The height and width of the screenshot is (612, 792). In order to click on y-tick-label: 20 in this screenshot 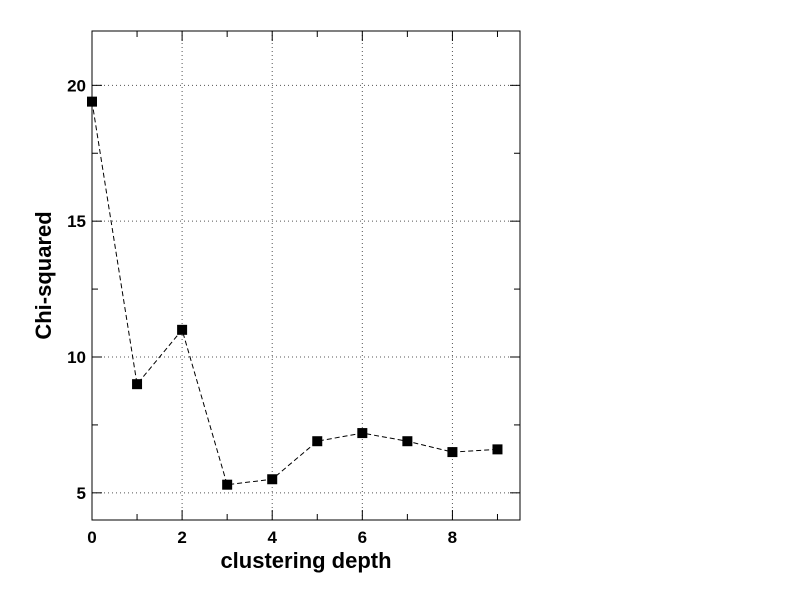, I will do `click(76, 85)`.